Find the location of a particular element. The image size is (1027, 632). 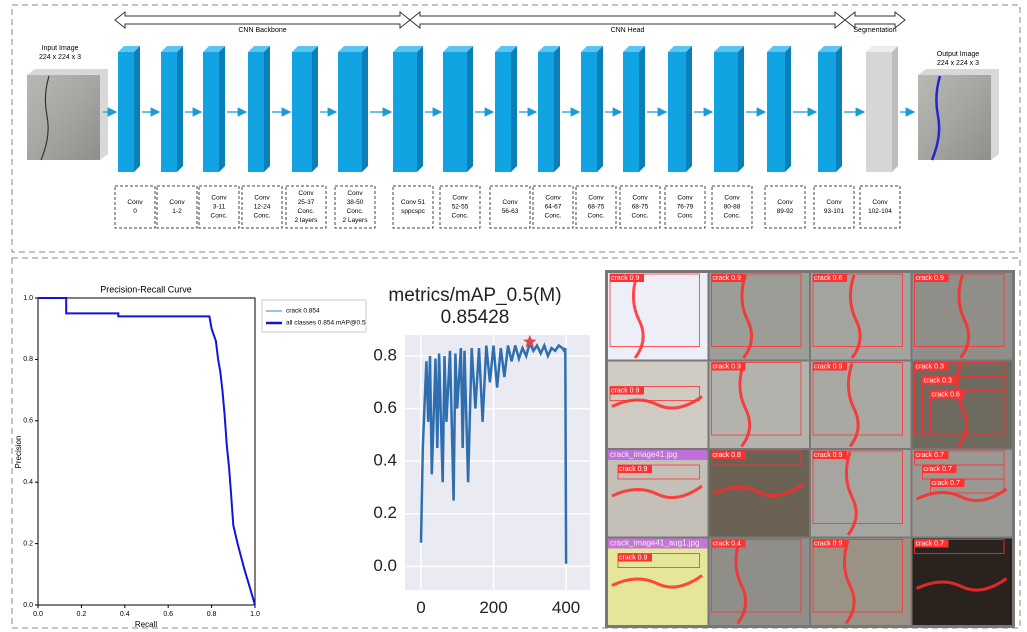

layer-label: 0 is located at coordinates (135, 211).